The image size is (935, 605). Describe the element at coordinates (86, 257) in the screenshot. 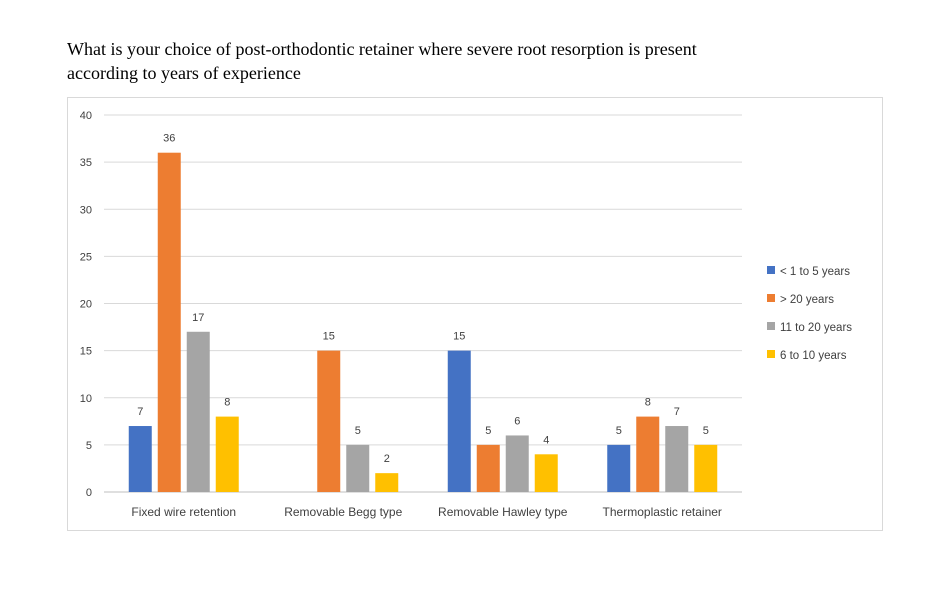

I see `y-tick-label: 25` at that location.